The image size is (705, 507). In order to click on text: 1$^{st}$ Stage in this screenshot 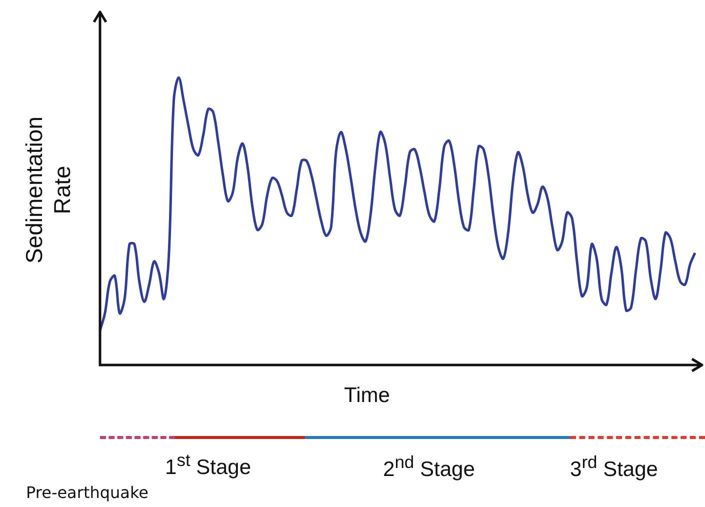, I will do `click(208, 465)`.